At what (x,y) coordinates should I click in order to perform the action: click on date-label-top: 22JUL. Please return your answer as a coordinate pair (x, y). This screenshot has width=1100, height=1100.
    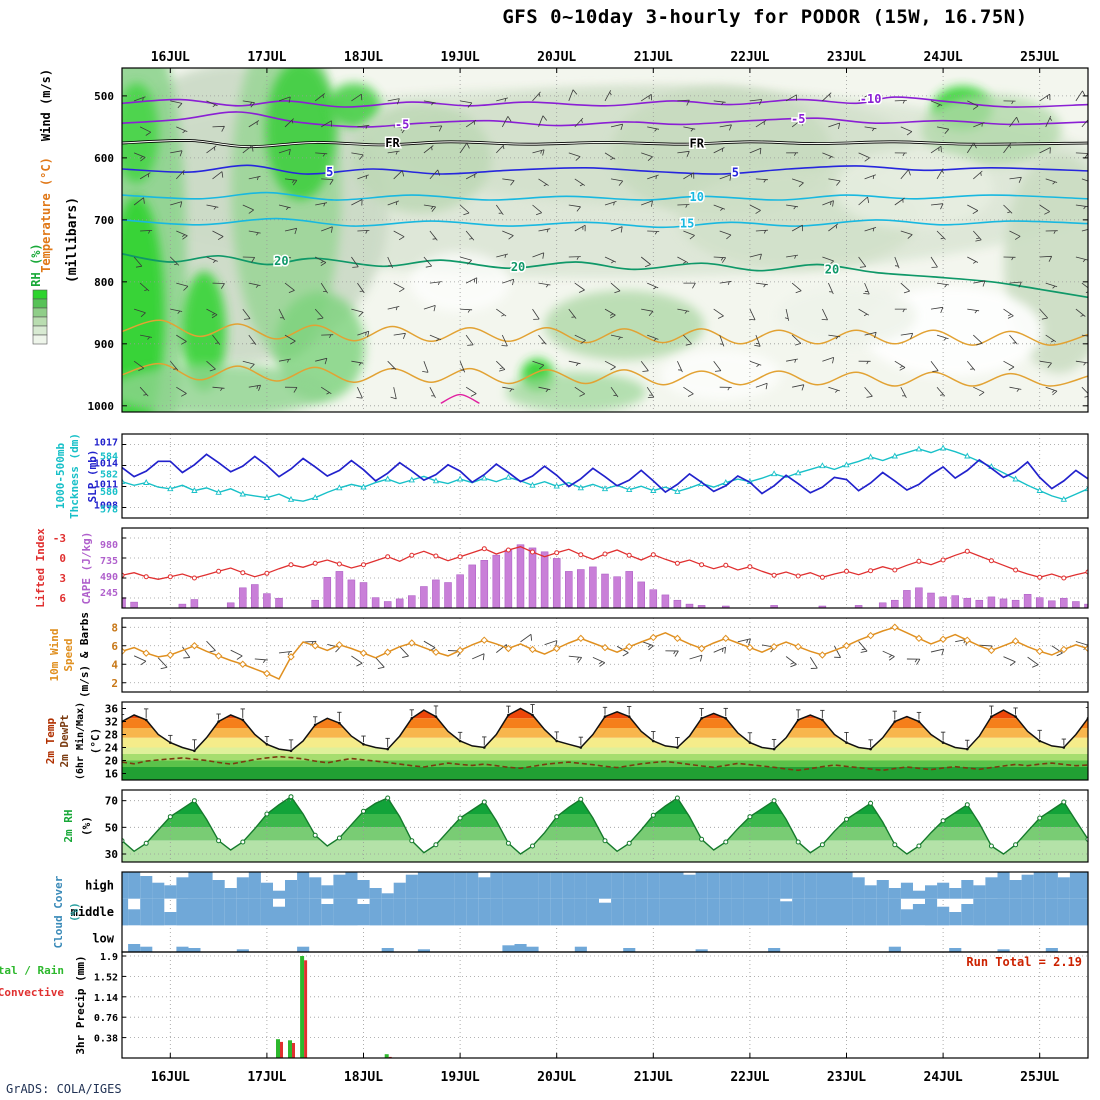
    Looking at the image, I should click on (749, 57).